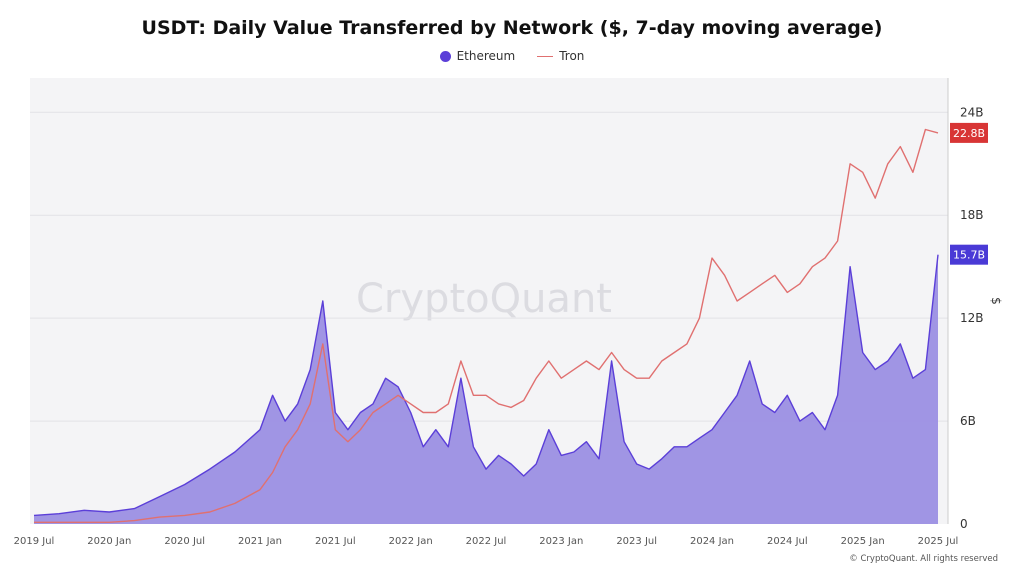 This screenshot has height=576, width=1024. Describe the element at coordinates (996, 301) in the screenshot. I see `y-axis-label: $` at that location.